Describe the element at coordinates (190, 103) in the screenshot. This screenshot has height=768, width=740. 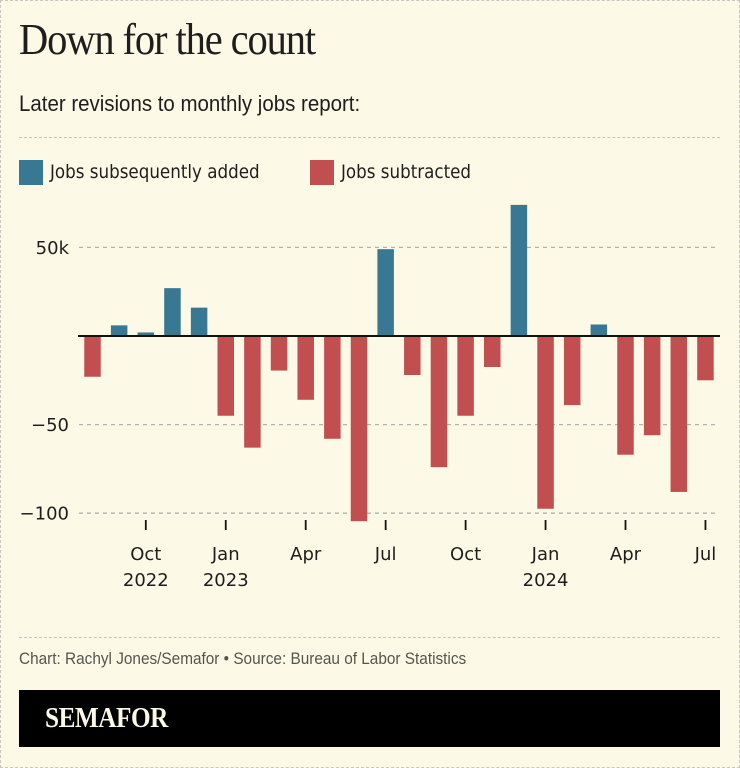
I see `chart-subtitle: Later revisions to monthly jobs report:` at that location.